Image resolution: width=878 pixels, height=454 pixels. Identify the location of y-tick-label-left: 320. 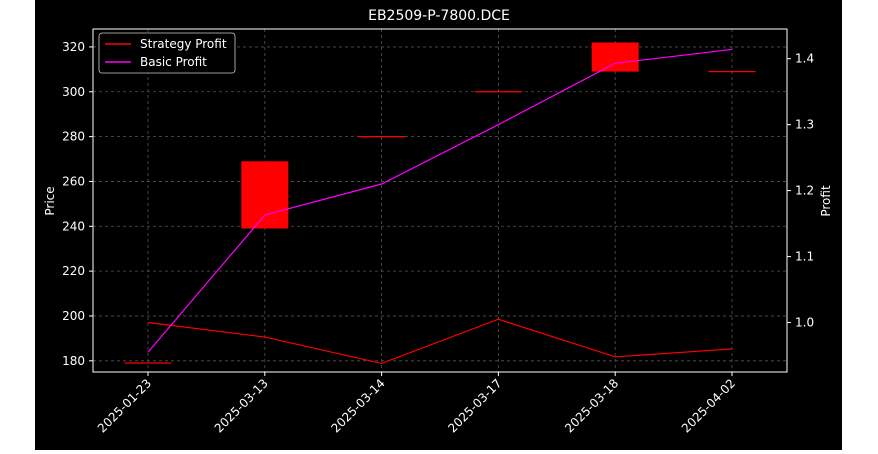
(73, 47).